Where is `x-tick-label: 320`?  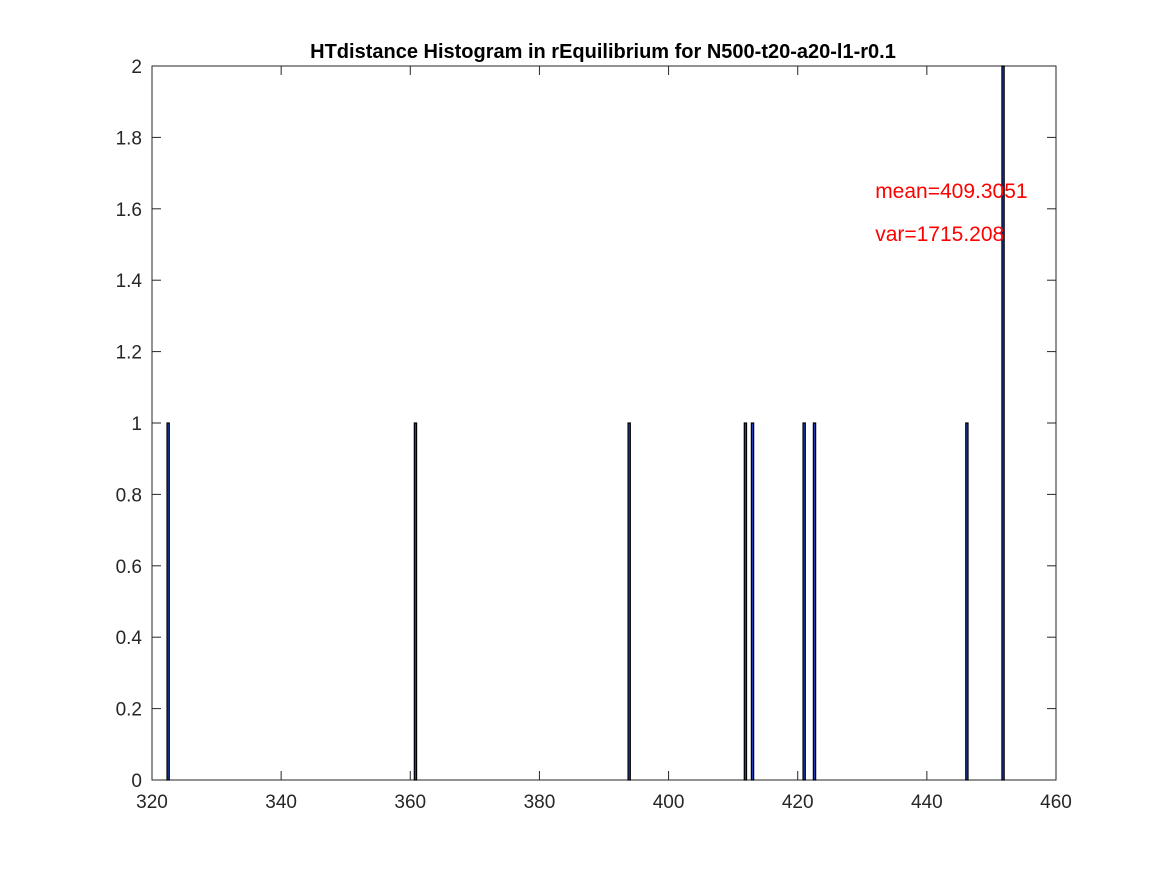
x-tick-label: 320 is located at coordinates (152, 802).